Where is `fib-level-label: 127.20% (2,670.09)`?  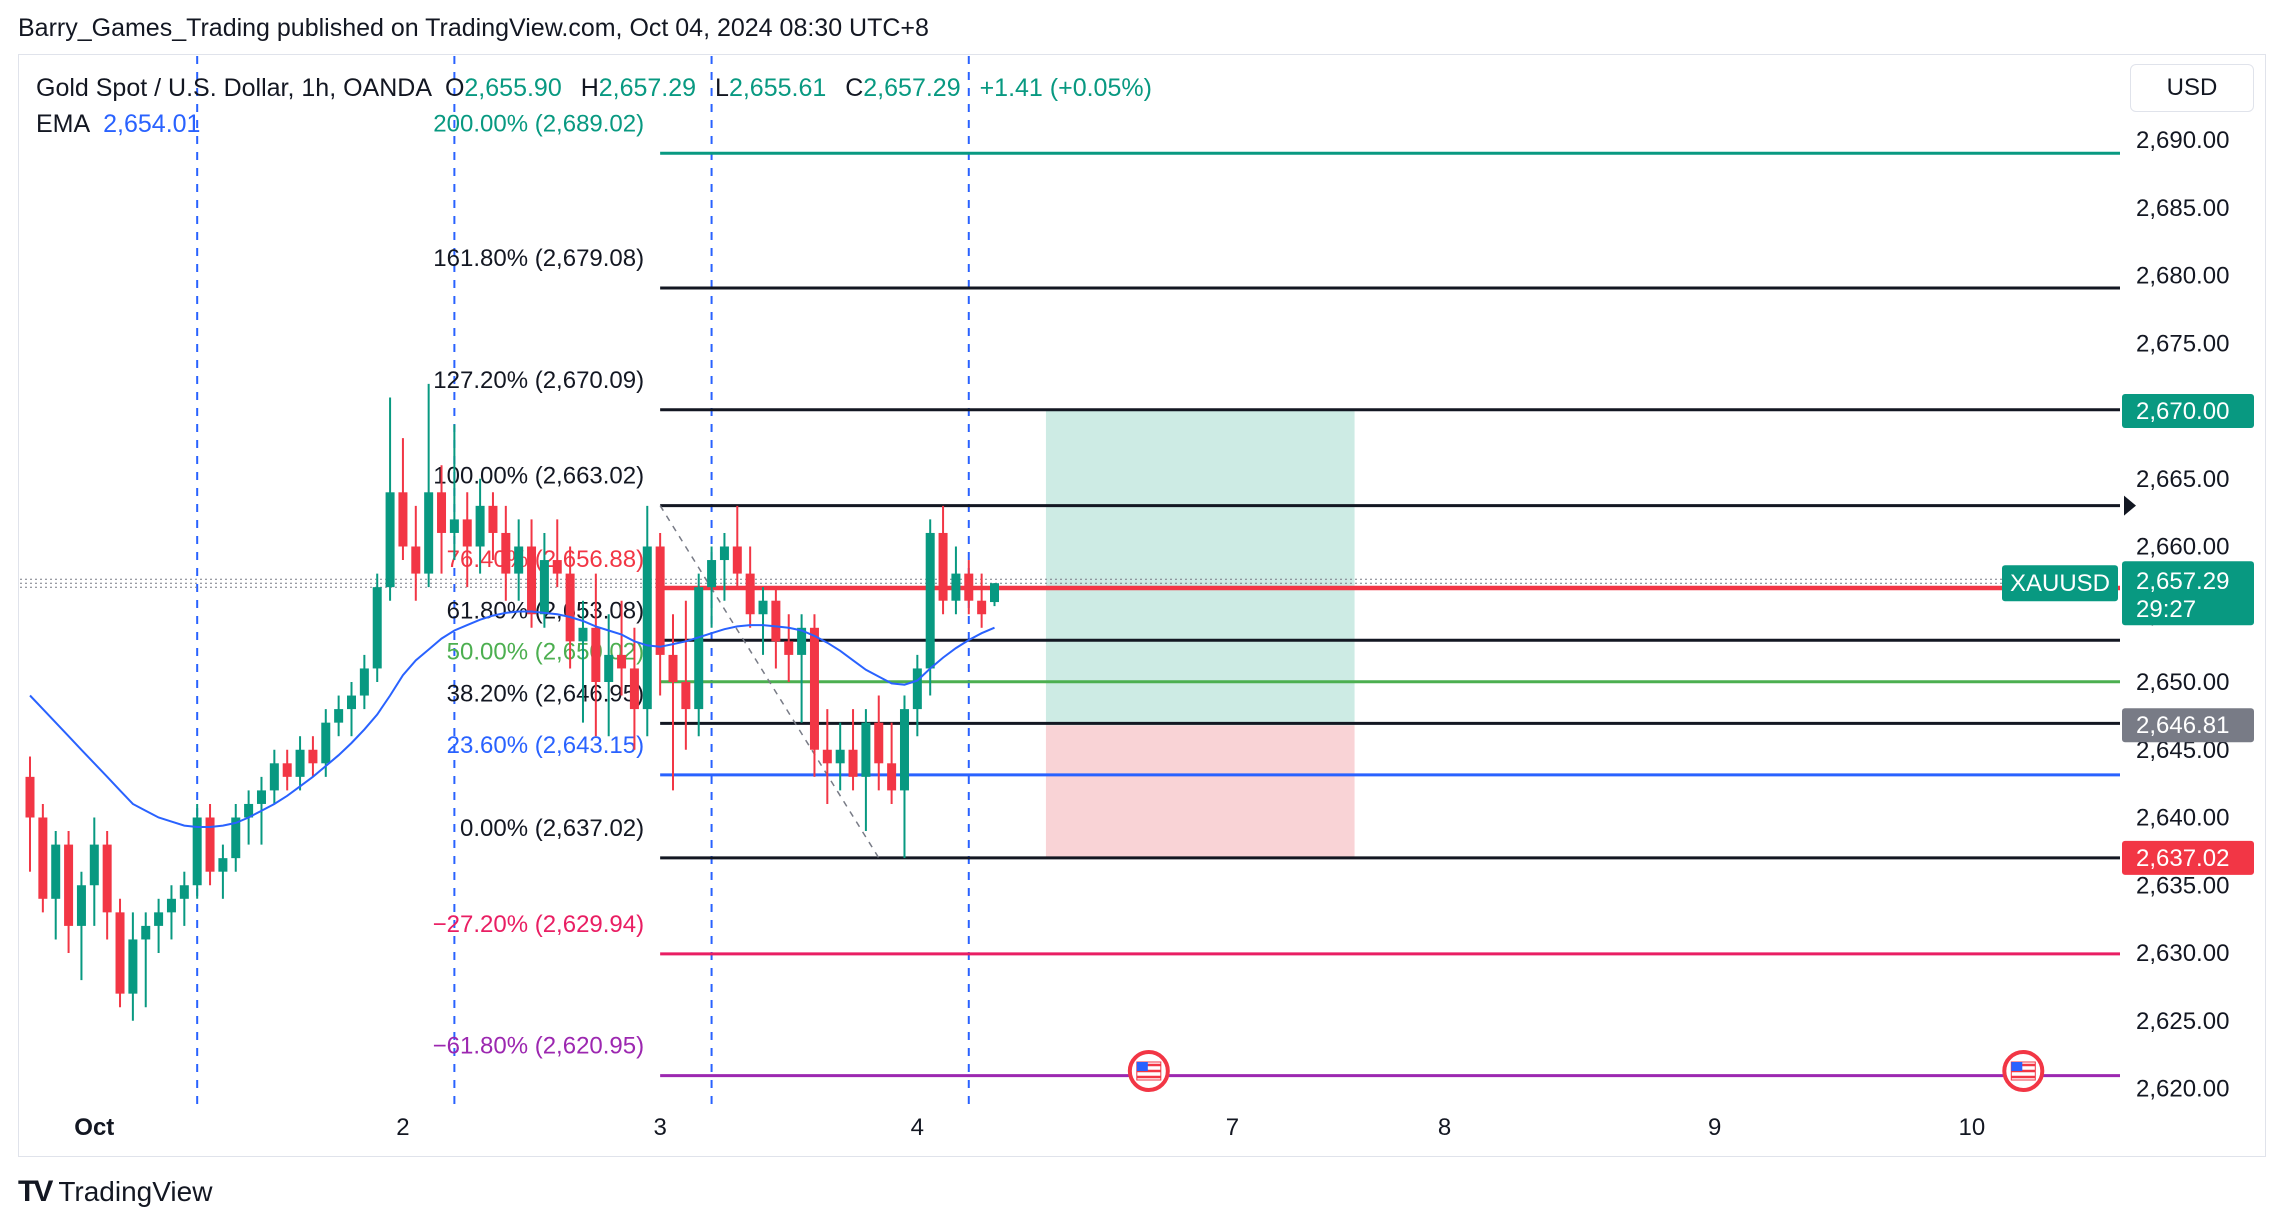 fib-level-label: 127.20% (2,670.09) is located at coordinates (538, 380).